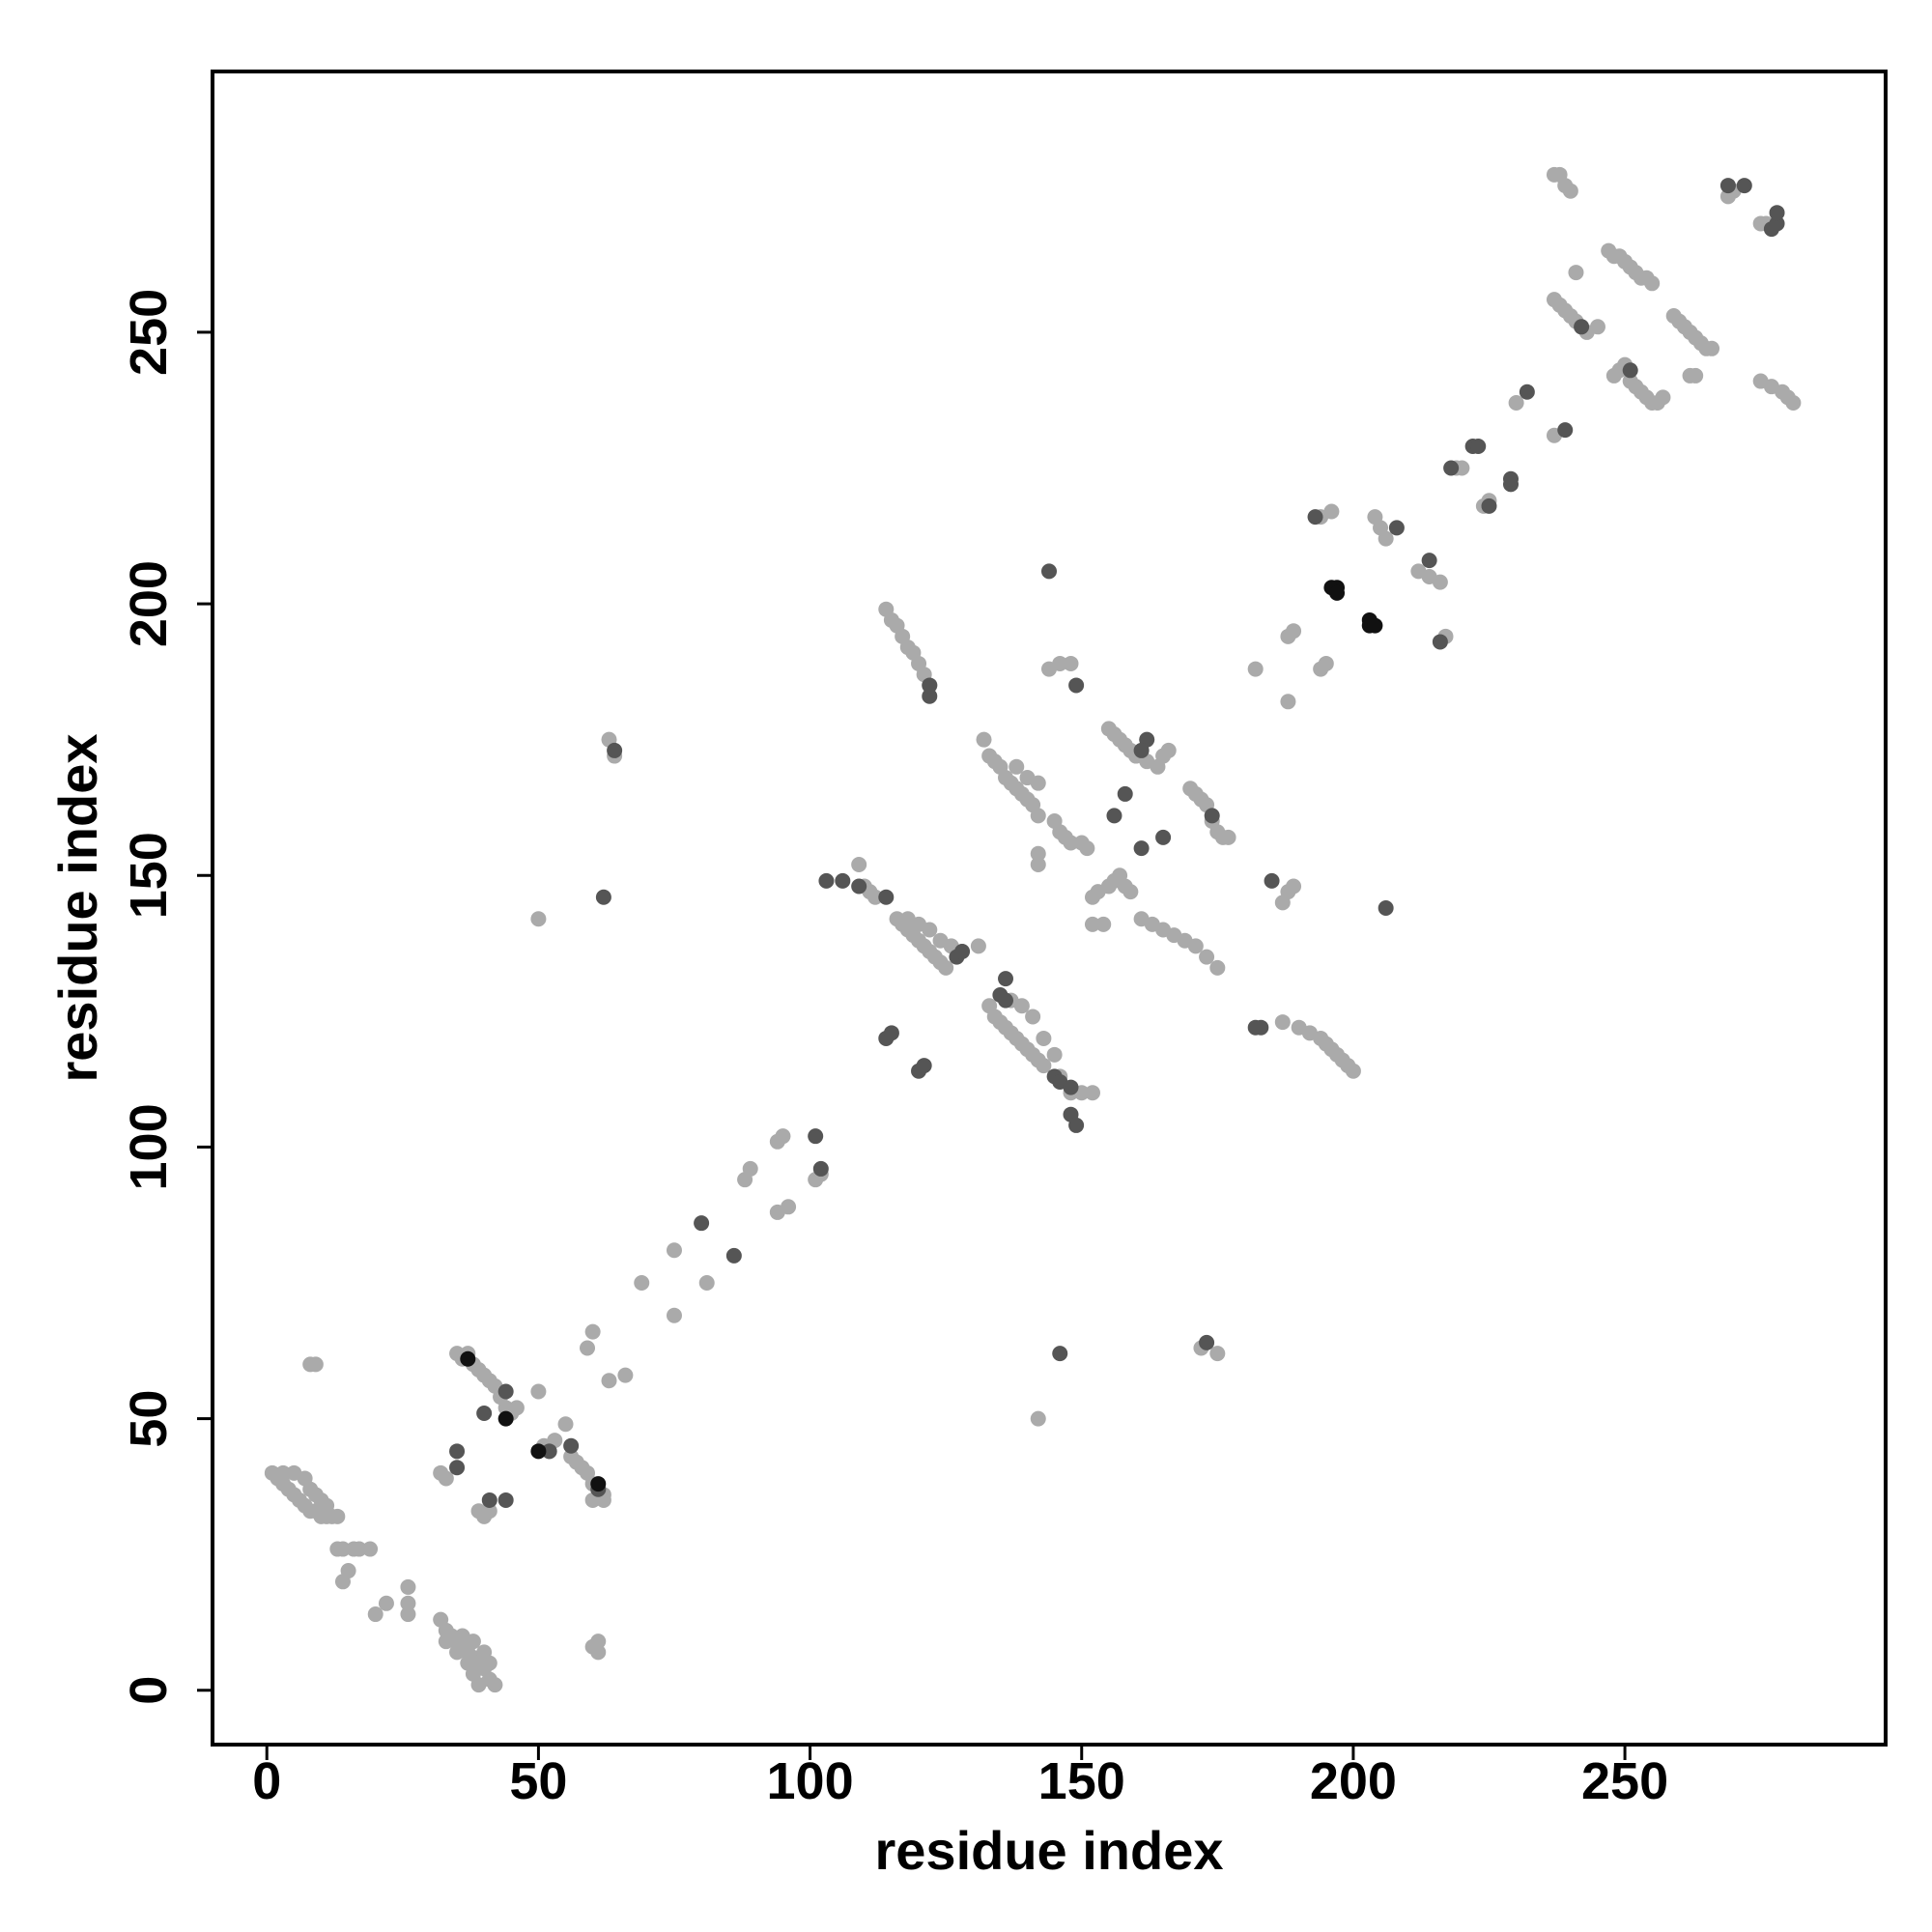 The height and width of the screenshot is (1932, 1932). Describe the element at coordinates (149, 875) in the screenshot. I see `y-tick-label: 150` at that location.